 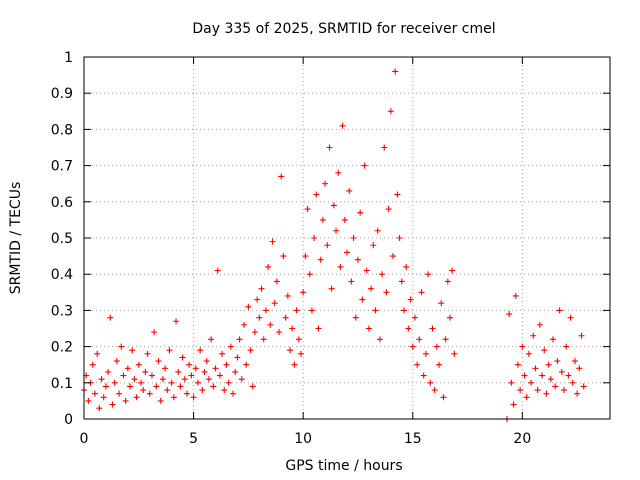 What do you see at coordinates (62, 203) in the screenshot?
I see `y-tick-label: 0.6` at bounding box center [62, 203].